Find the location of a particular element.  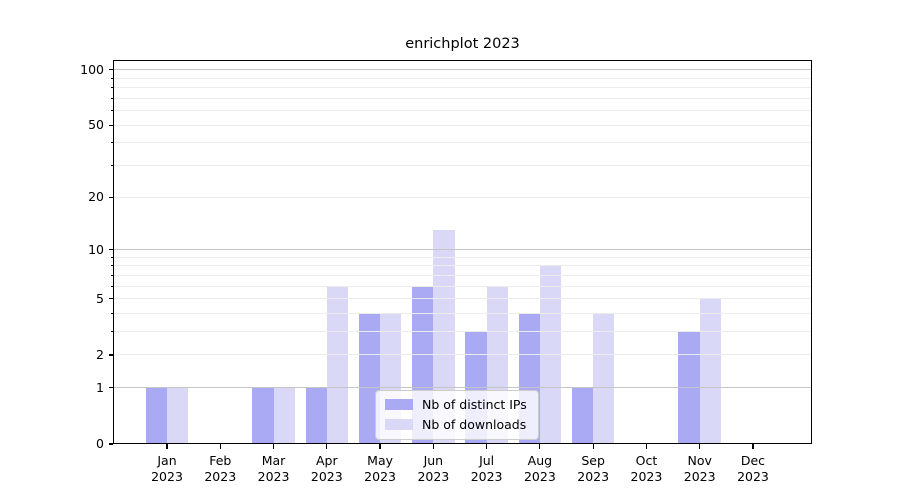

y-tick-label: 0 is located at coordinates (100, 443).